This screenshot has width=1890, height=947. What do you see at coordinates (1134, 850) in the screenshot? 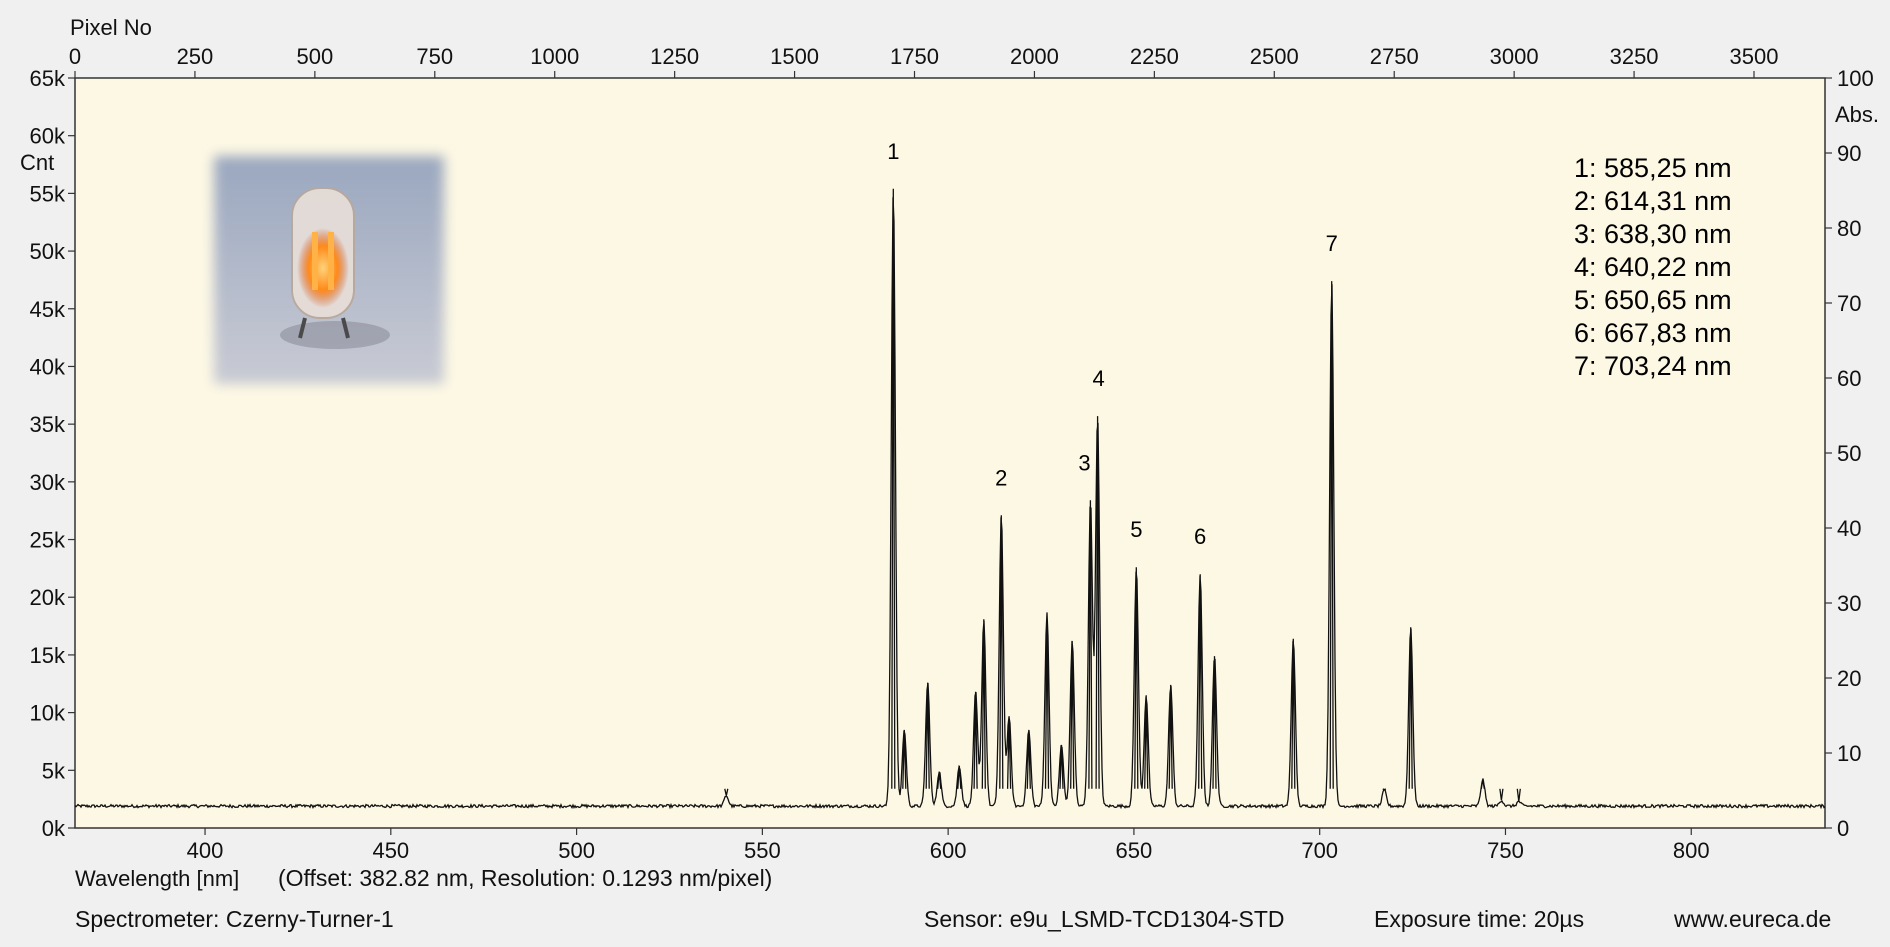
I see `x-tick-label: 650` at bounding box center [1134, 850].